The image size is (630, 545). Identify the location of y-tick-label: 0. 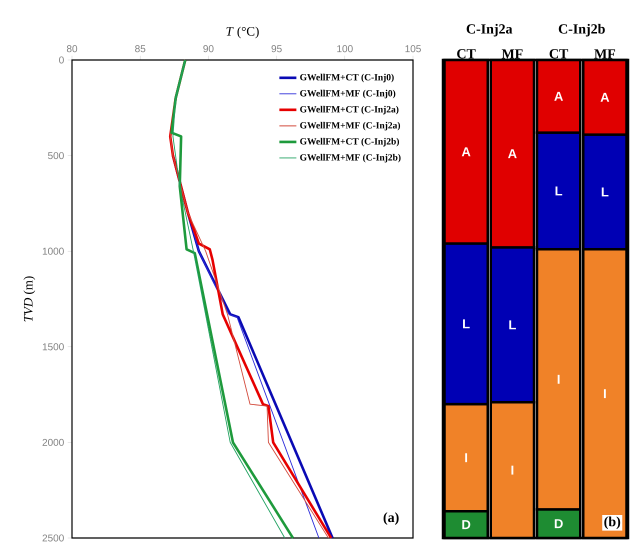
(61, 60).